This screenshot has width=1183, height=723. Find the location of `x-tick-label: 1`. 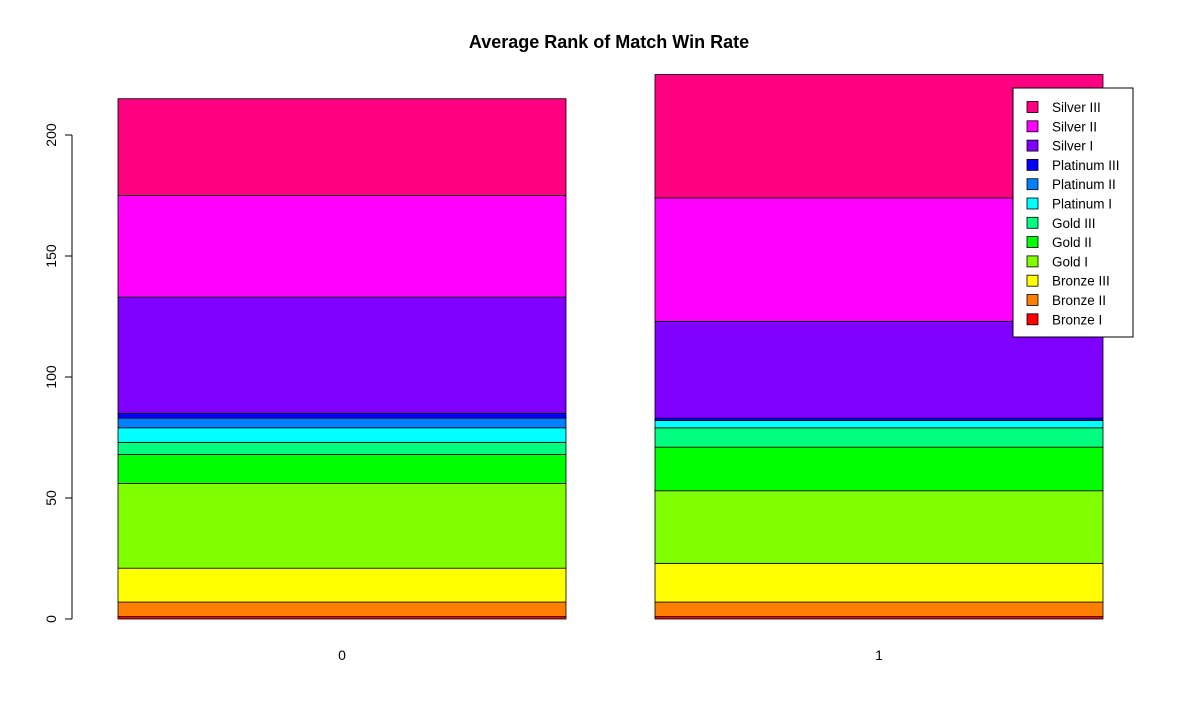

x-tick-label: 1 is located at coordinates (879, 655).